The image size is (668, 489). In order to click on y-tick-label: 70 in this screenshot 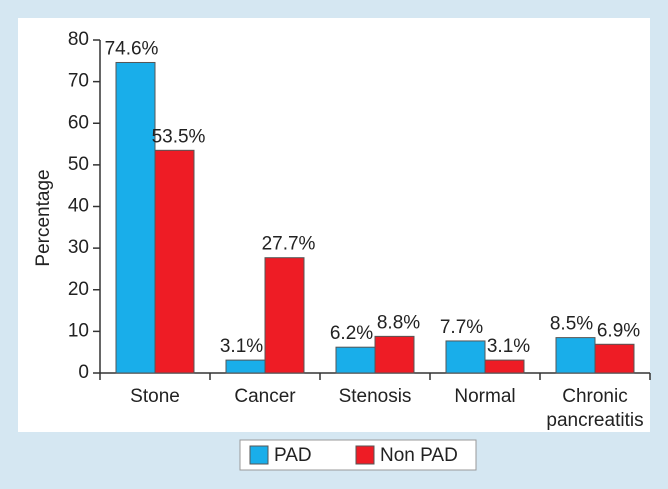, I will do `click(78, 81)`.